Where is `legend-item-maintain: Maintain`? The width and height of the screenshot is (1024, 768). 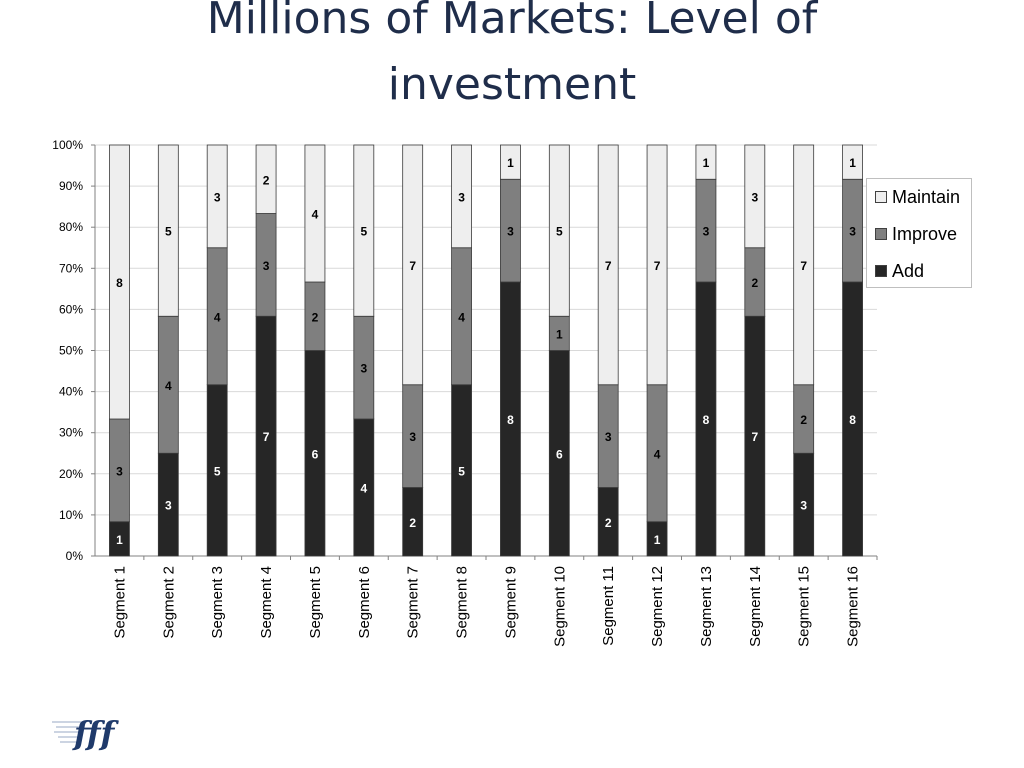
legend-item-maintain: Maintain is located at coordinates (917, 197).